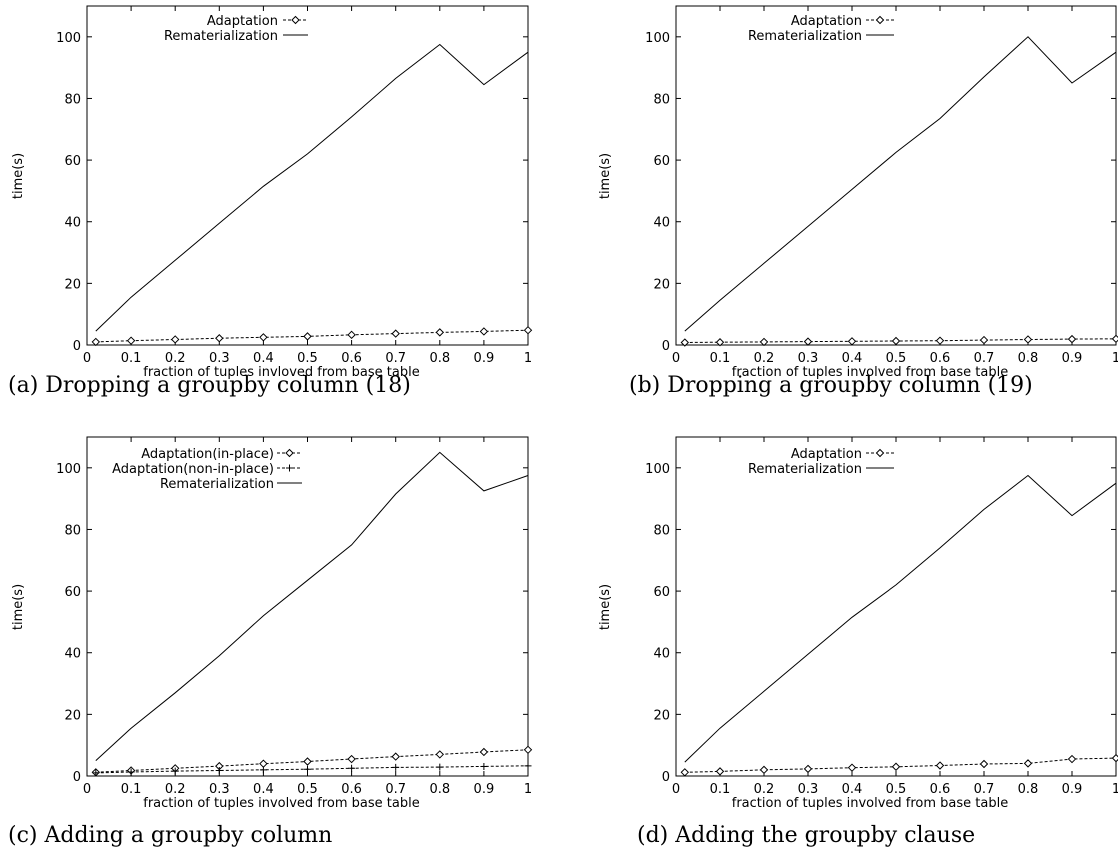 This screenshot has width=1118, height=859. I want to click on legend-label: Adaptation(in-place), so click(207, 454).